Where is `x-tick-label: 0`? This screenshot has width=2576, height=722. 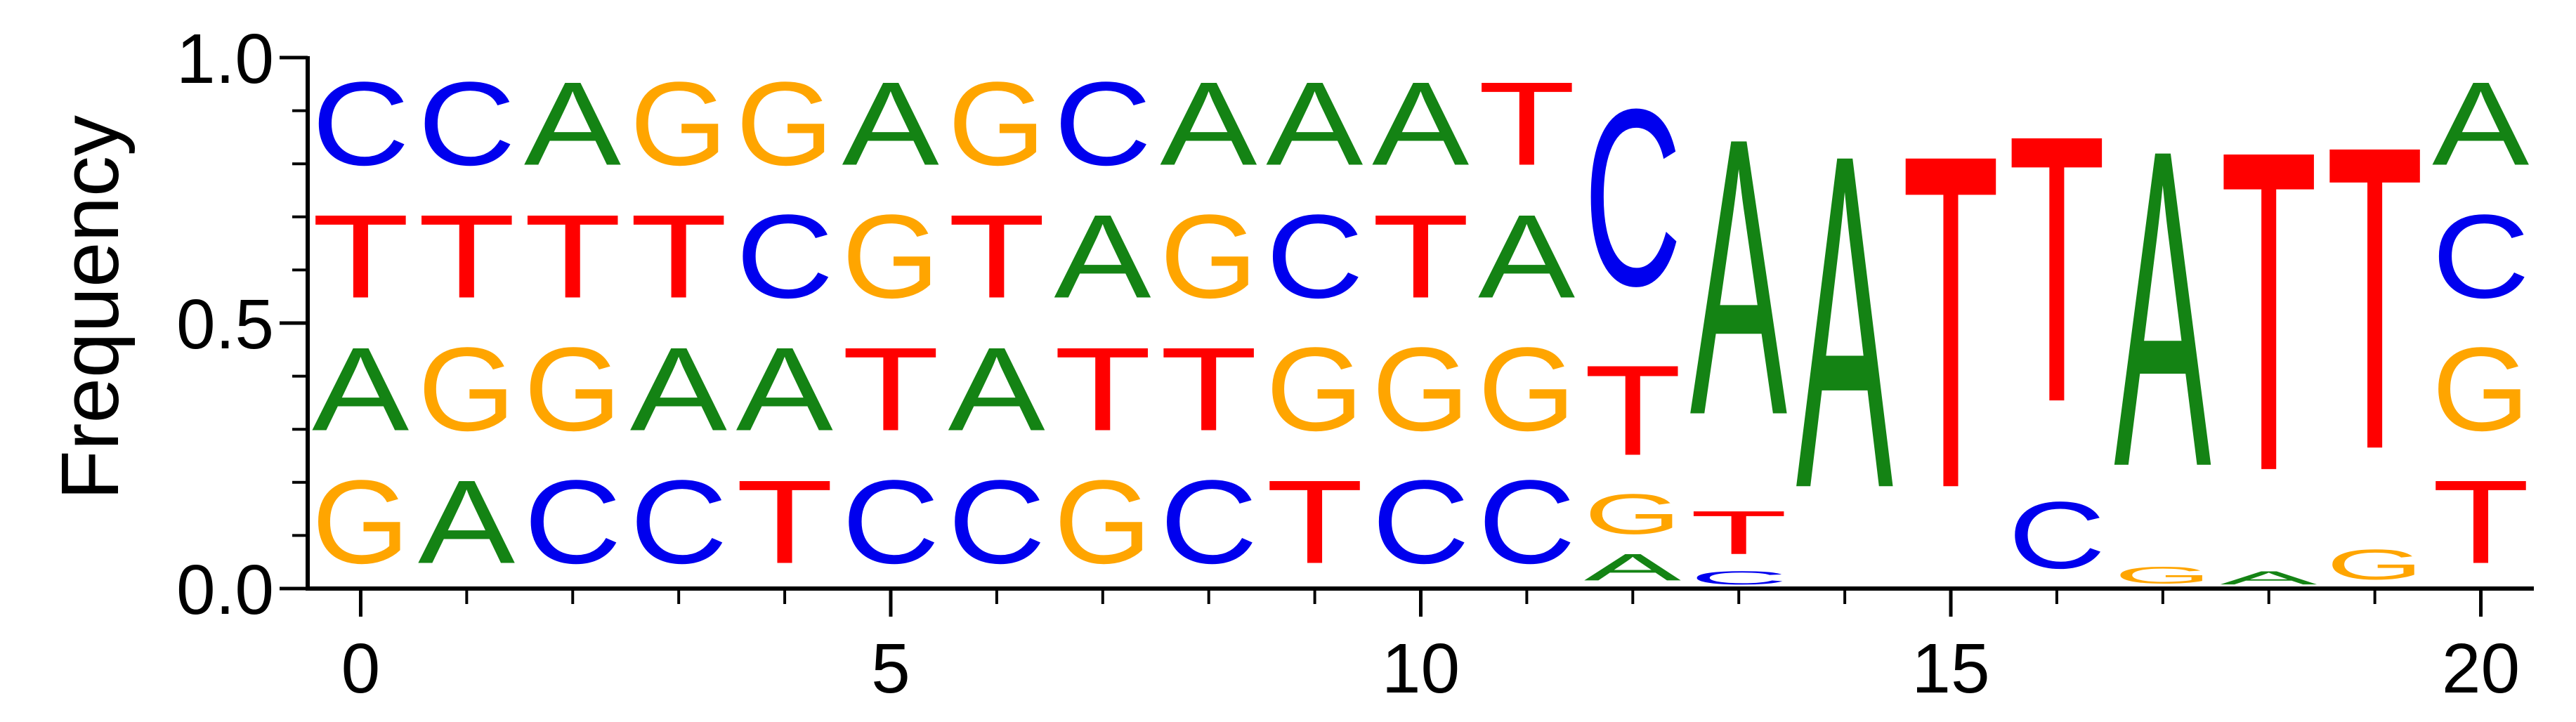 x-tick-label: 0 is located at coordinates (361, 668).